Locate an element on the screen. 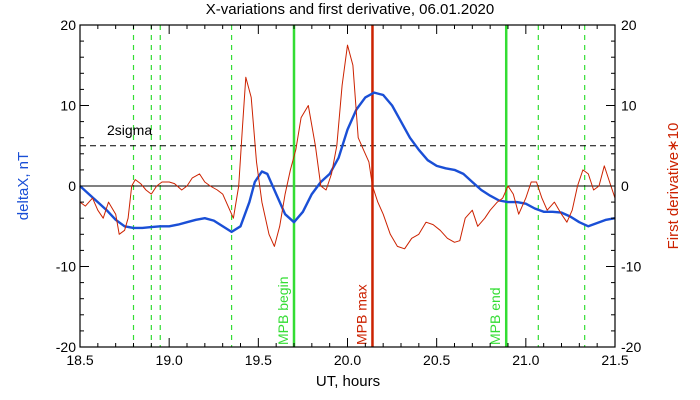  y-tick-label-left: 0 is located at coordinates (72, 186).